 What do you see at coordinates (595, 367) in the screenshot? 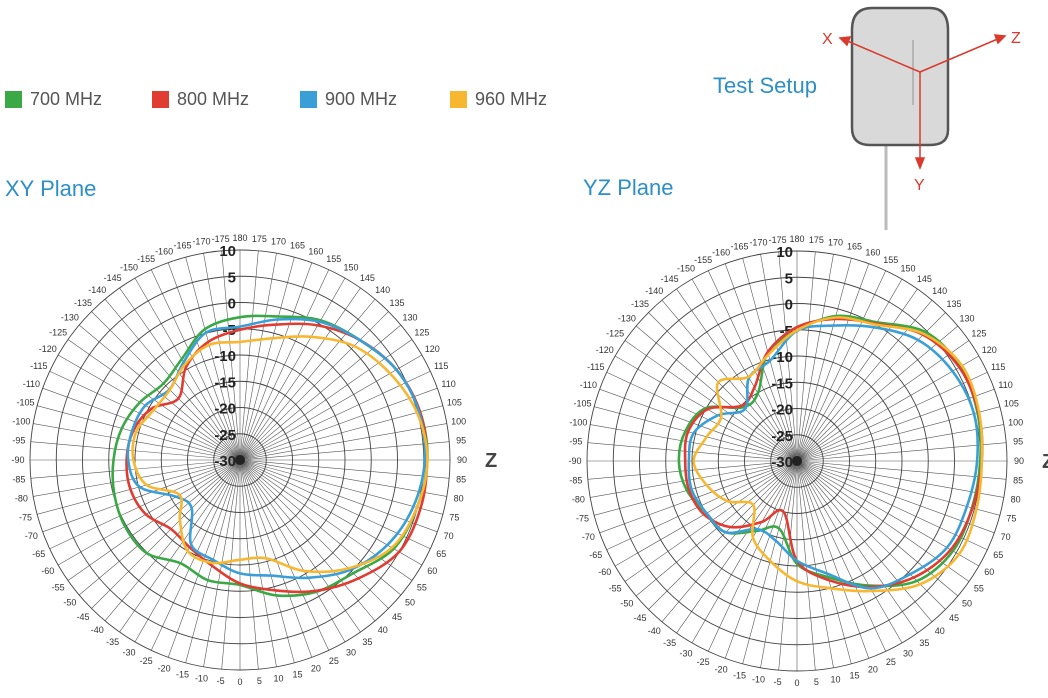
I see `angle-tick-label: -115` at bounding box center [595, 367].